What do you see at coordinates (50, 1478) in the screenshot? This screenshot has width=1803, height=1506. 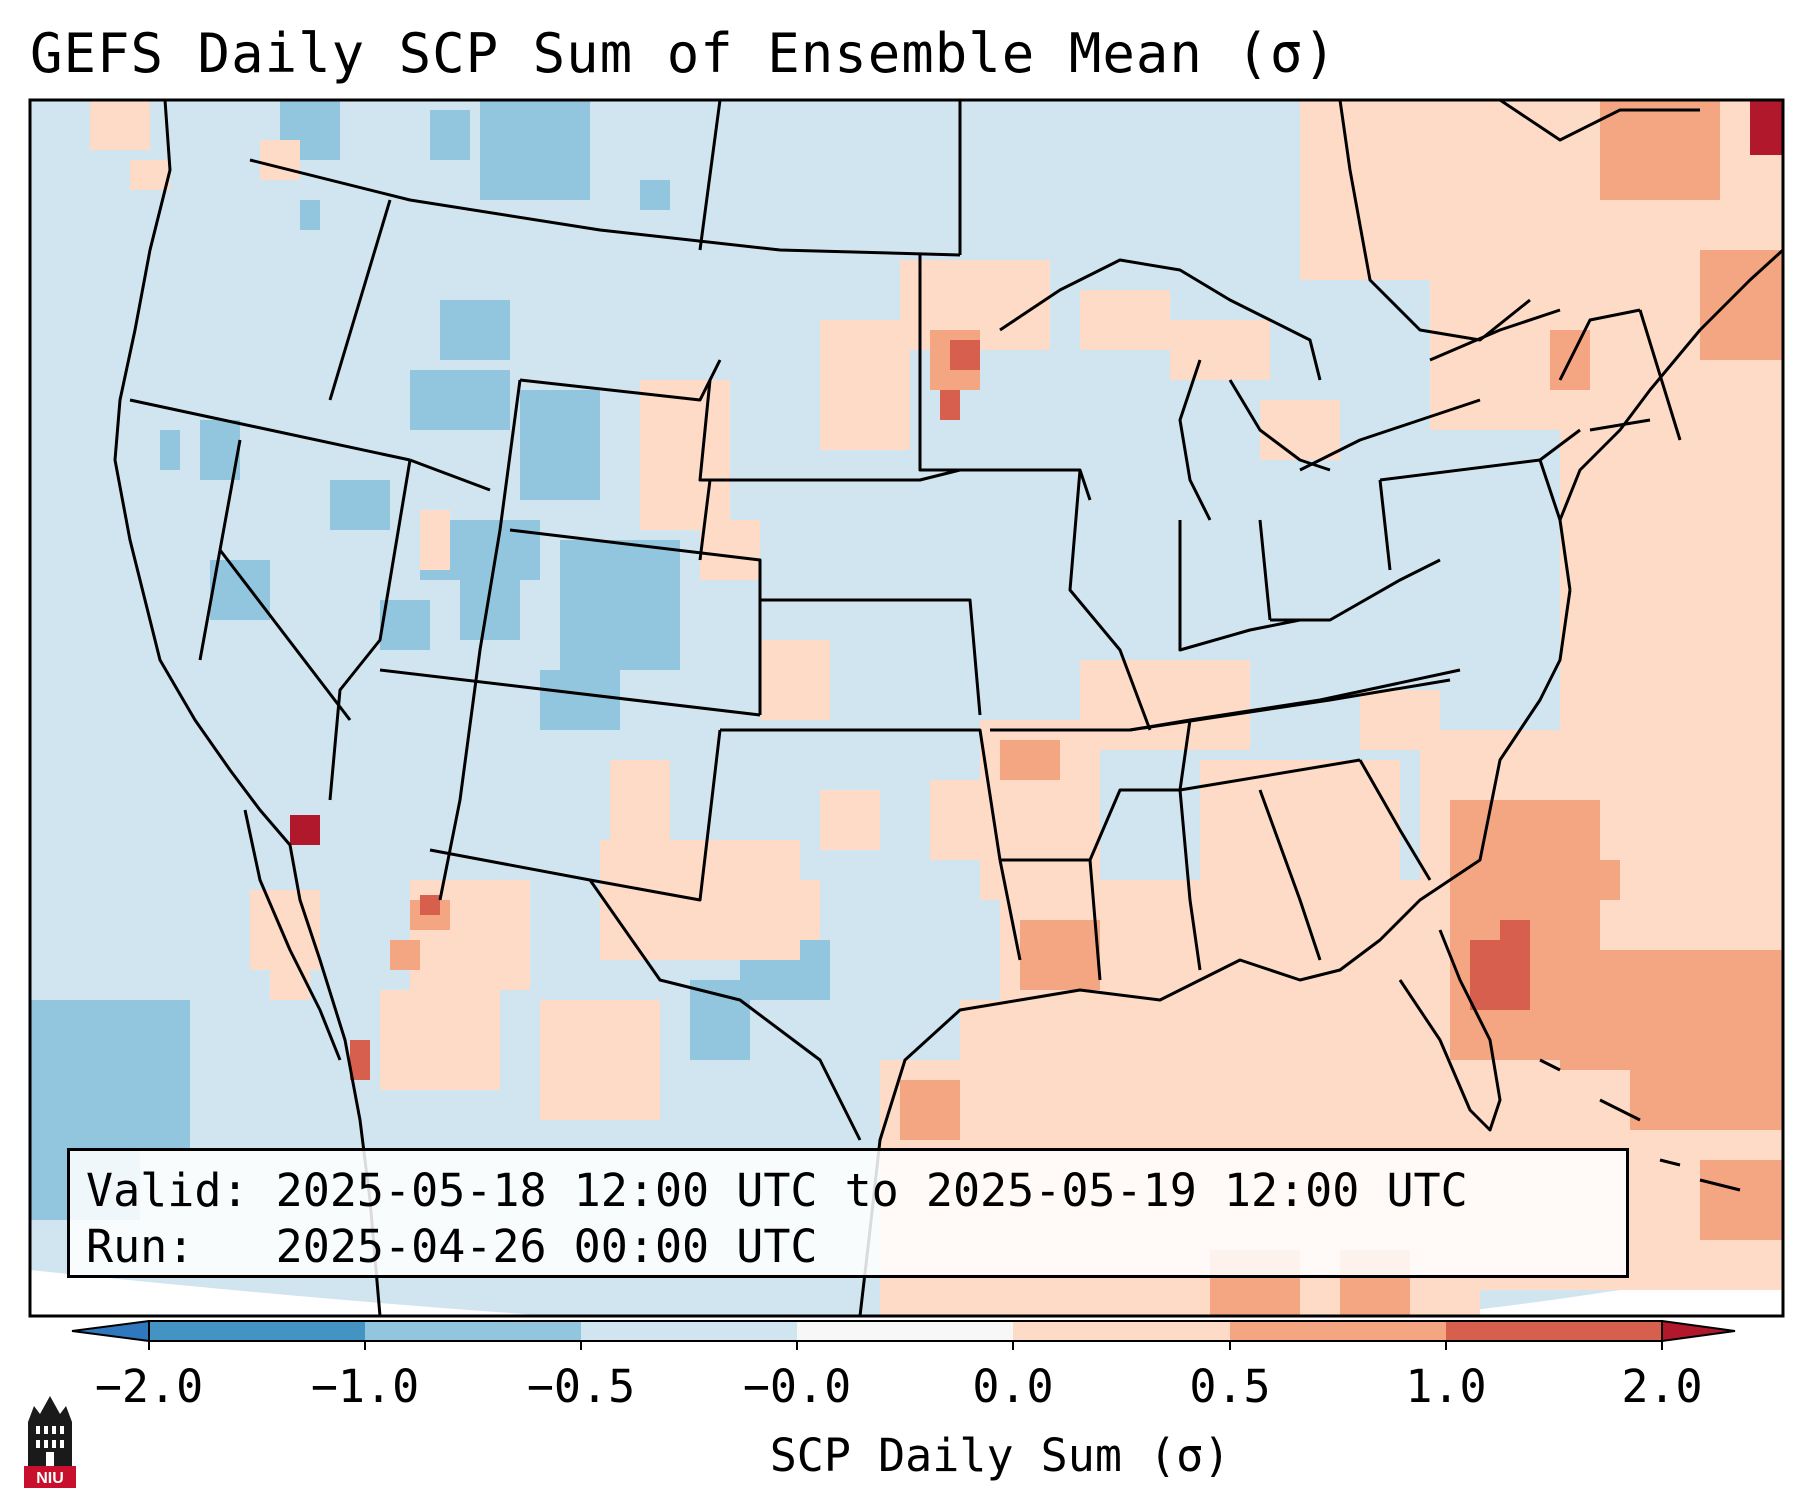 I see `logo-text: NIU` at bounding box center [50, 1478].